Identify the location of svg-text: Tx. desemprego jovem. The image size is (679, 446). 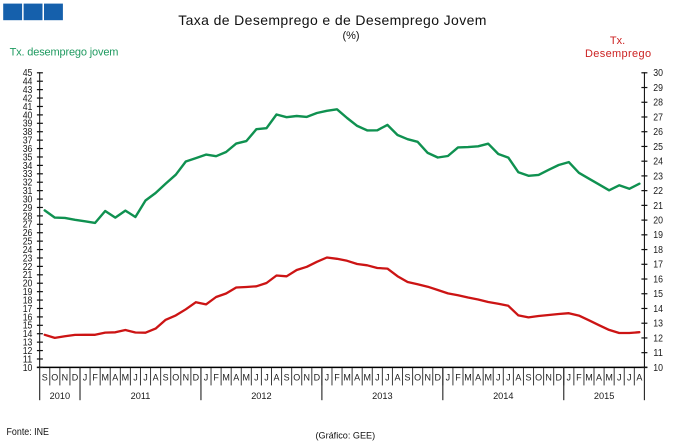
(64, 53).